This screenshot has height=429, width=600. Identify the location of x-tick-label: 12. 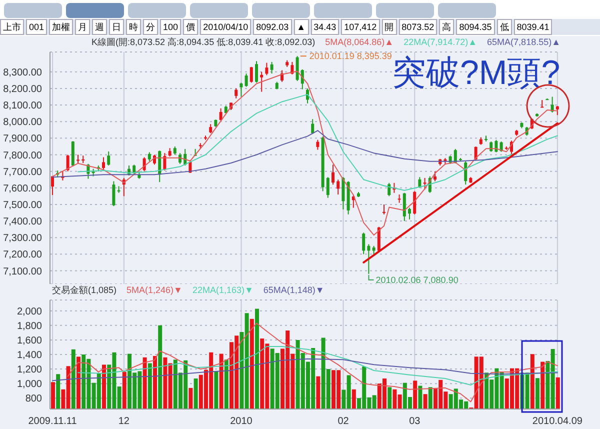
(124, 422).